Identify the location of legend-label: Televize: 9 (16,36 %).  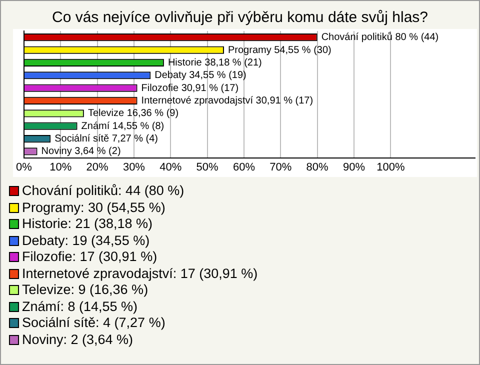
(85, 290).